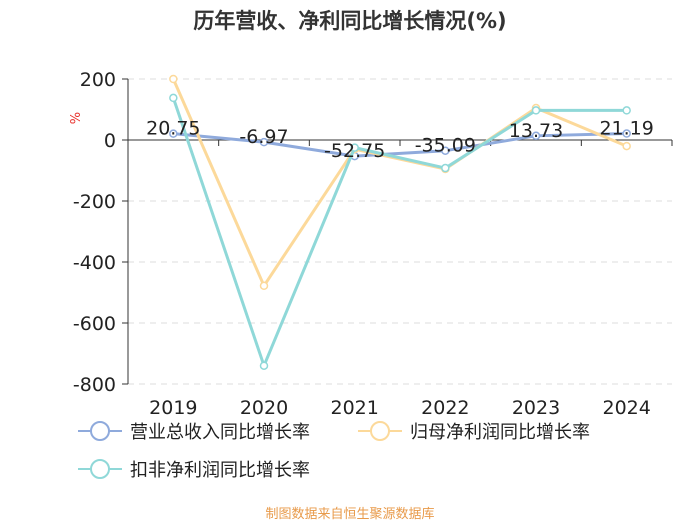 The image size is (700, 525). I want to click on data-label: -6.97, so click(263, 137).